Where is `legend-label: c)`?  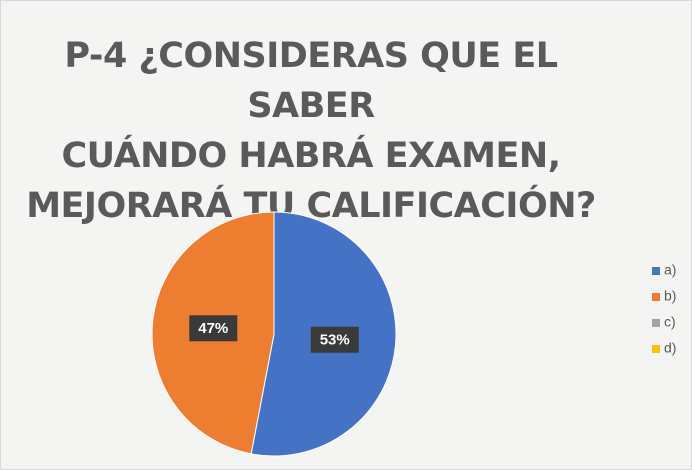
legend-label: c) is located at coordinates (670, 322).